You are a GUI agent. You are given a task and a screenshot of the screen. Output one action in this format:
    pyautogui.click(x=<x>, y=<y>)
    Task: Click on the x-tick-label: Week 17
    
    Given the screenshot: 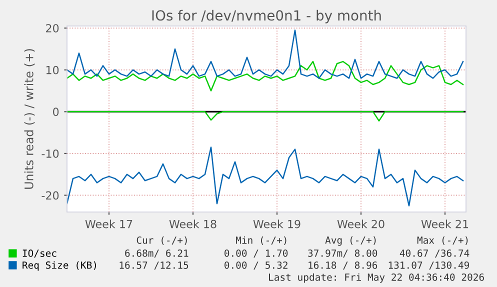 What is the action you would take?
    pyautogui.click(x=108, y=224)
    